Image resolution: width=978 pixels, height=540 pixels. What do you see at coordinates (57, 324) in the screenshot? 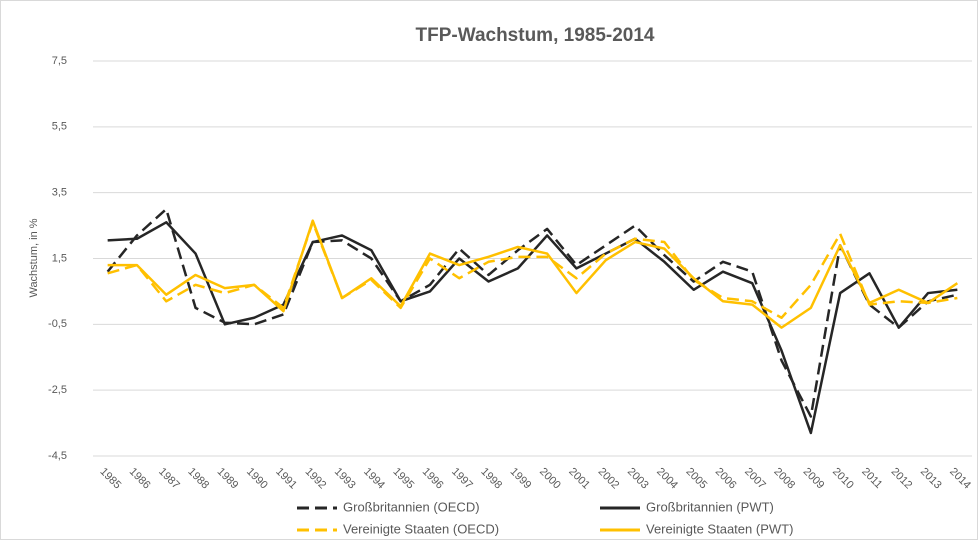
I see `y-tick-label: -0,5` at bounding box center [57, 324].